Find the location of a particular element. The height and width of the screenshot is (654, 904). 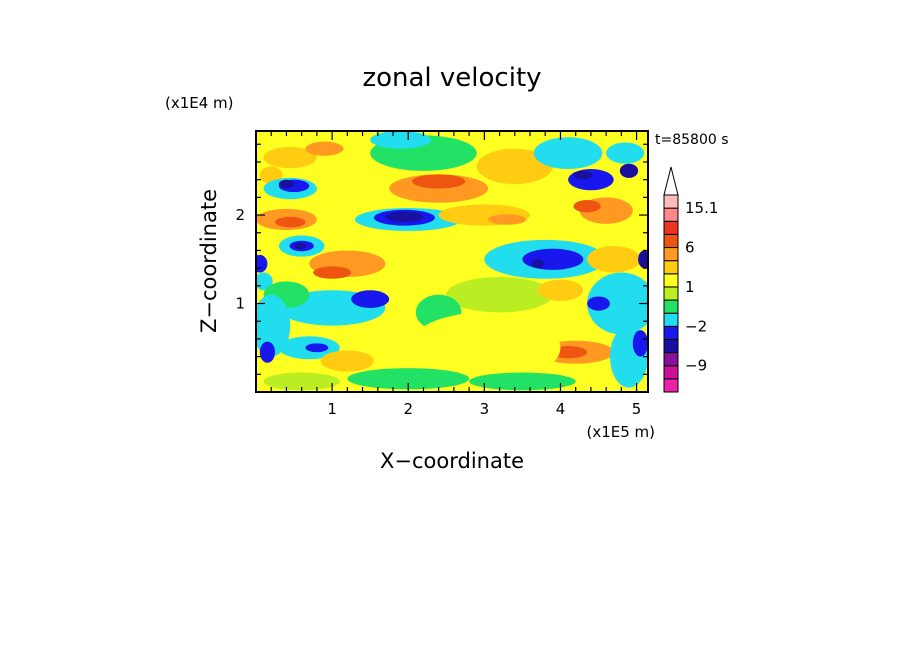

colorbar: 15.1 6 1 −2 −9 is located at coordinates (690, 279).